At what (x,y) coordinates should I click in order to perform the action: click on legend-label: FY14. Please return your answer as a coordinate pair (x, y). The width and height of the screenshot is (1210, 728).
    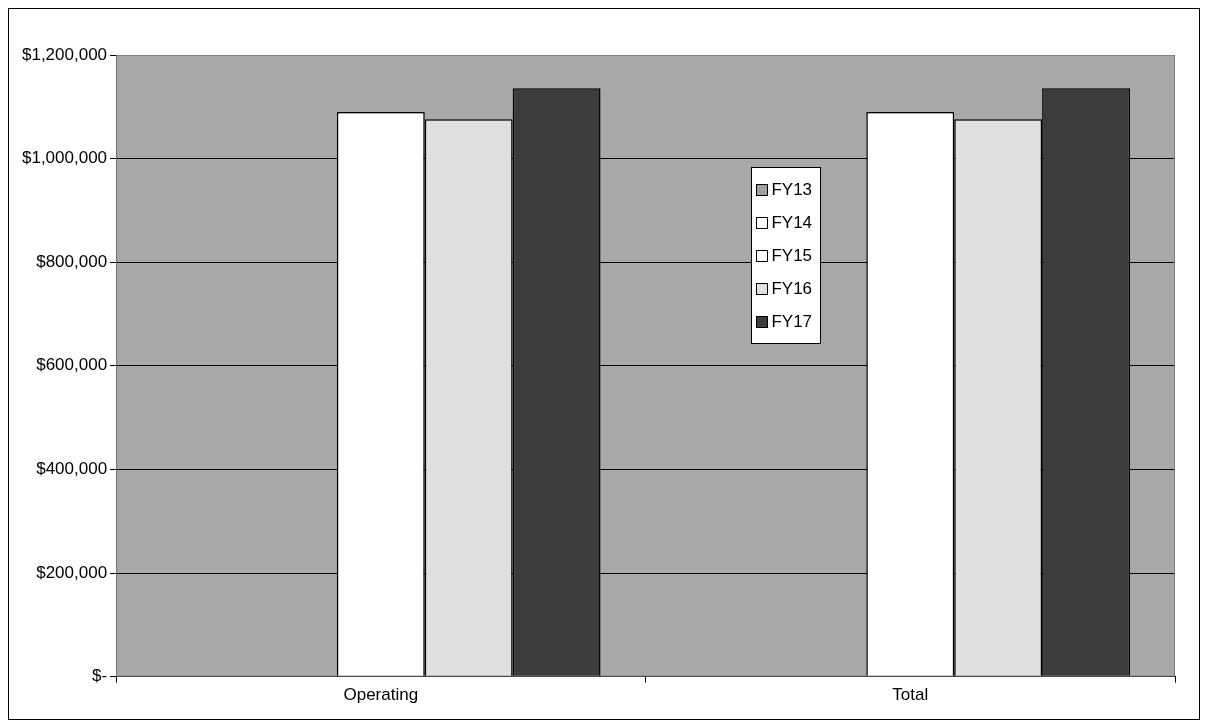
    Looking at the image, I should click on (792, 223).